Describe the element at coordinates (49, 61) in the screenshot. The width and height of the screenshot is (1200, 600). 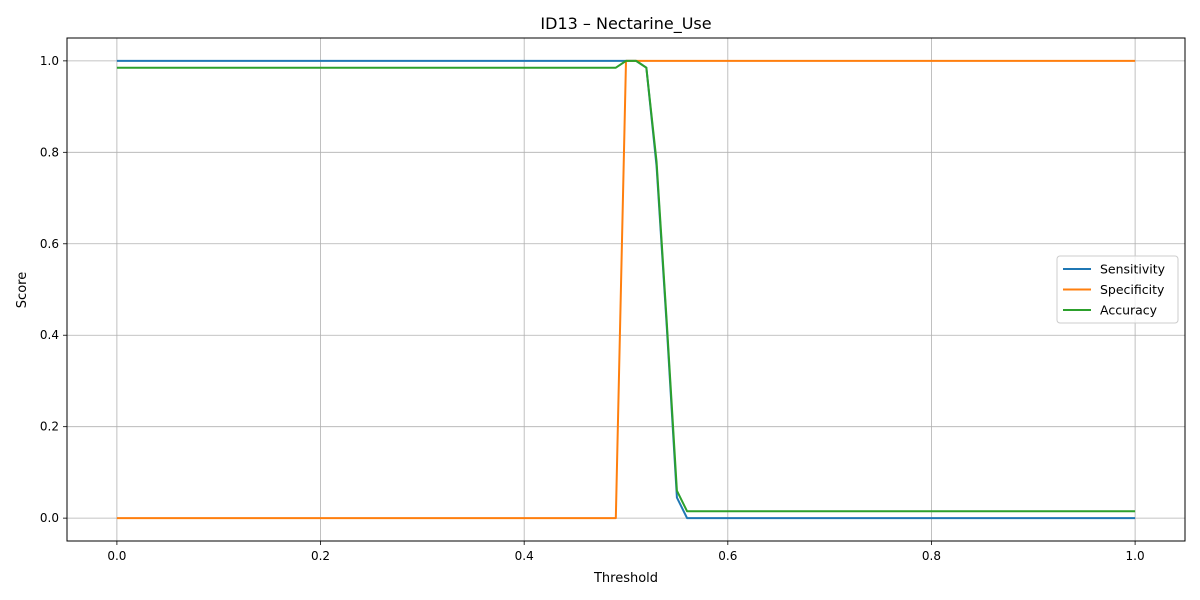
I see `y-tick-label: 1.0` at that location.